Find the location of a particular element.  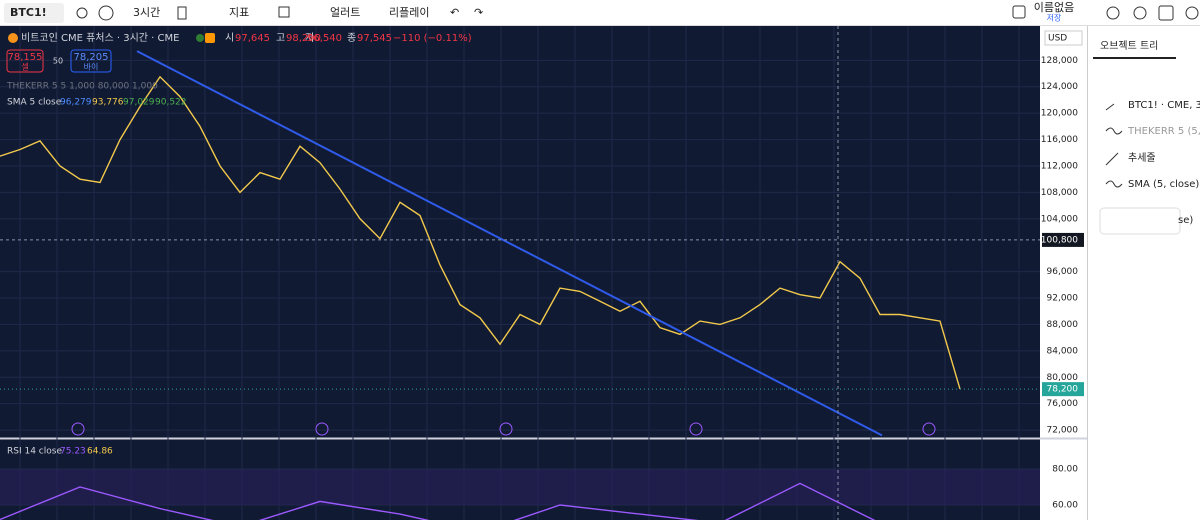

sma-value: 96,279 is located at coordinates (76, 103).